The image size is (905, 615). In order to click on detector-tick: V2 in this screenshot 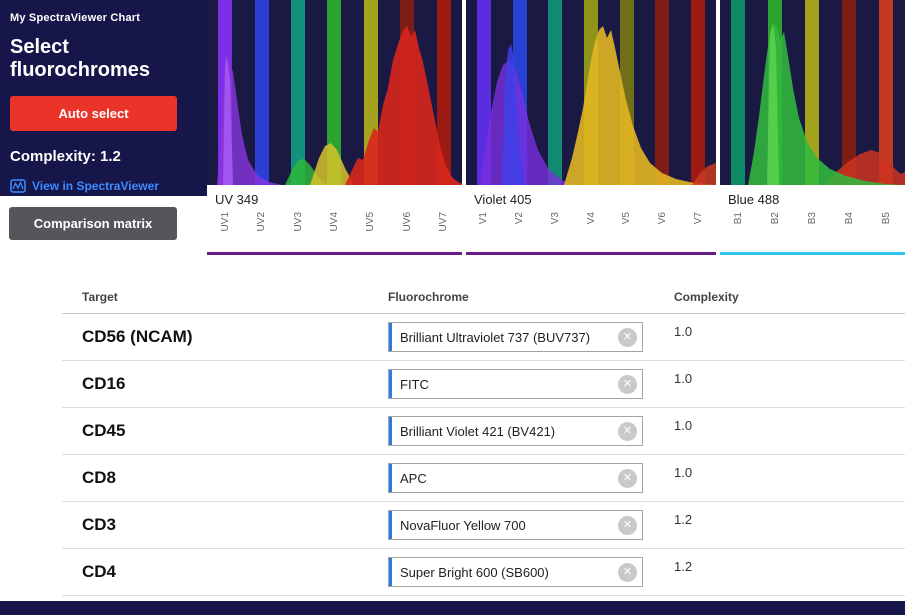, I will do `click(520, 218)`.